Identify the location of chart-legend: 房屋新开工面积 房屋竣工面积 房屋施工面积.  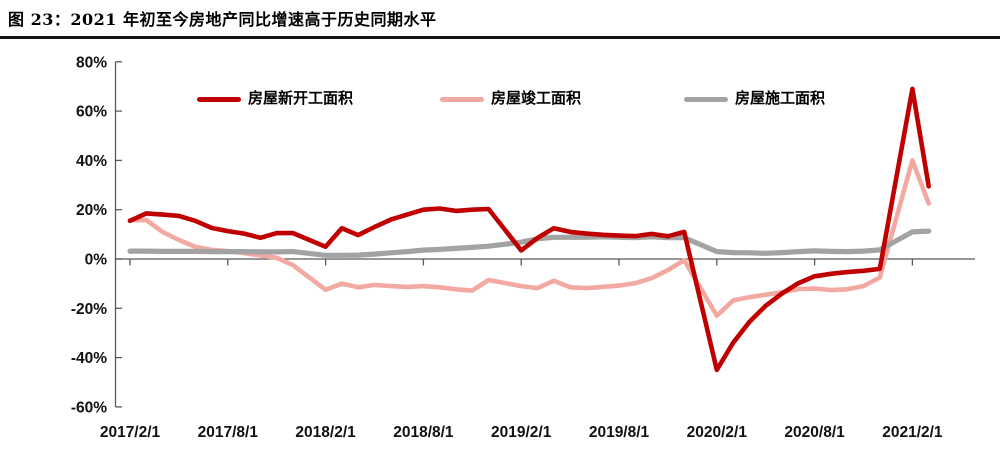
(500, 99).